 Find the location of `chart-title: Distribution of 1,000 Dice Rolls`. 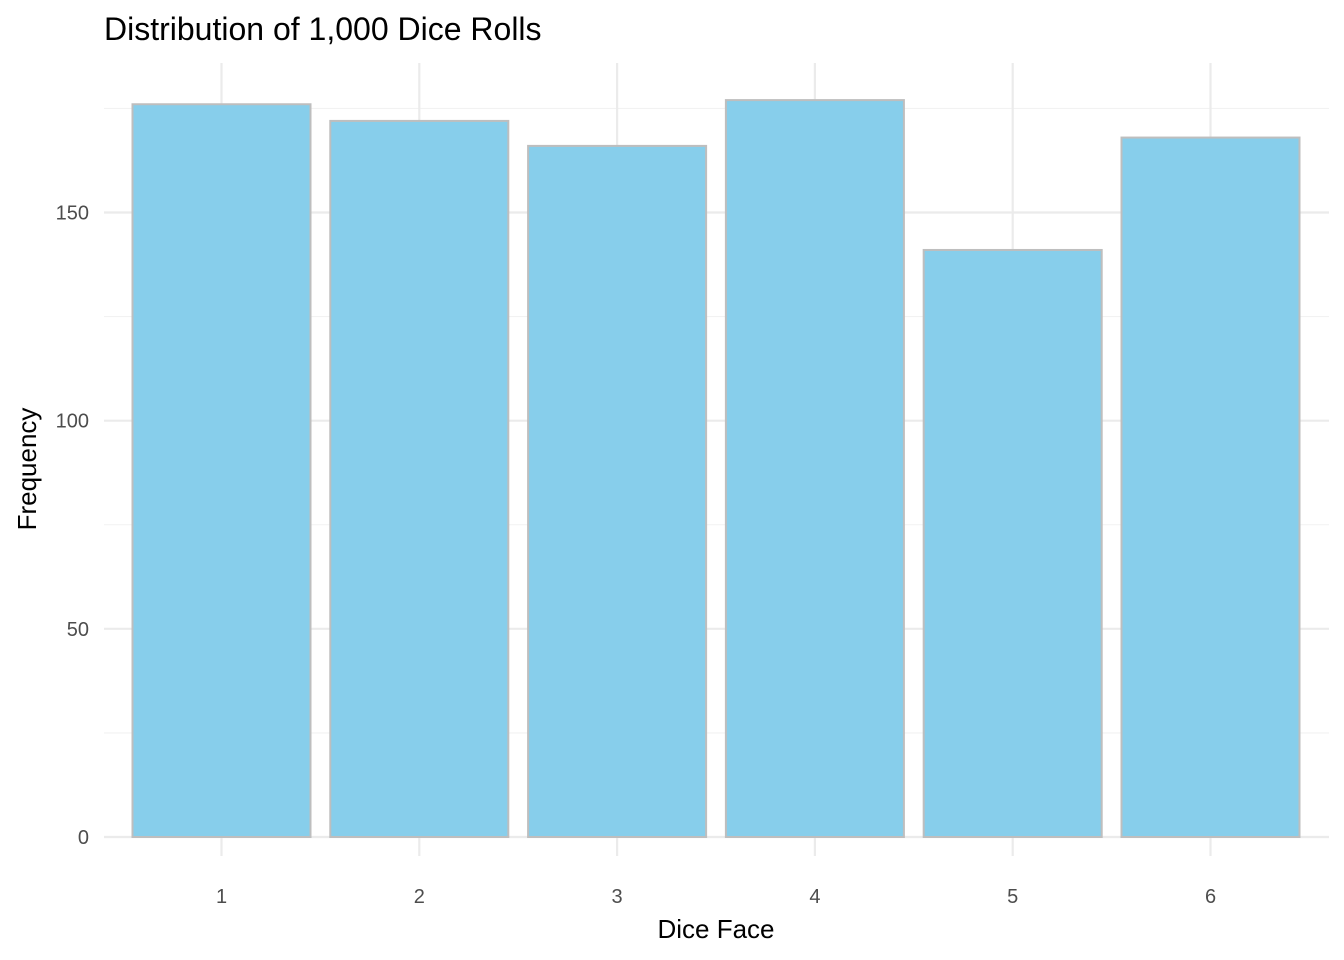

chart-title: Distribution of 1,000 Dice Rolls is located at coordinates (323, 29).